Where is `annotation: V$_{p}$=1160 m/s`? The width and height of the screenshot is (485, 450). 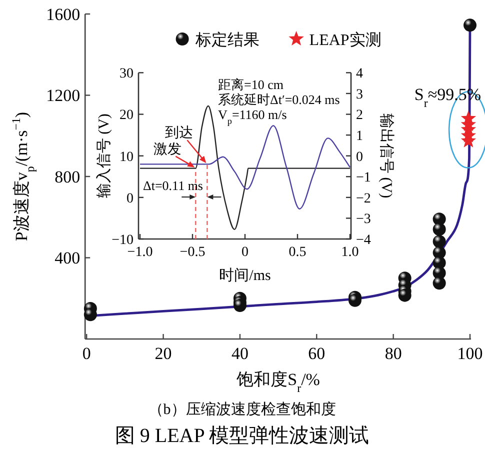
annotation: V$_{p}$=1160 m/s is located at coordinates (252, 116).